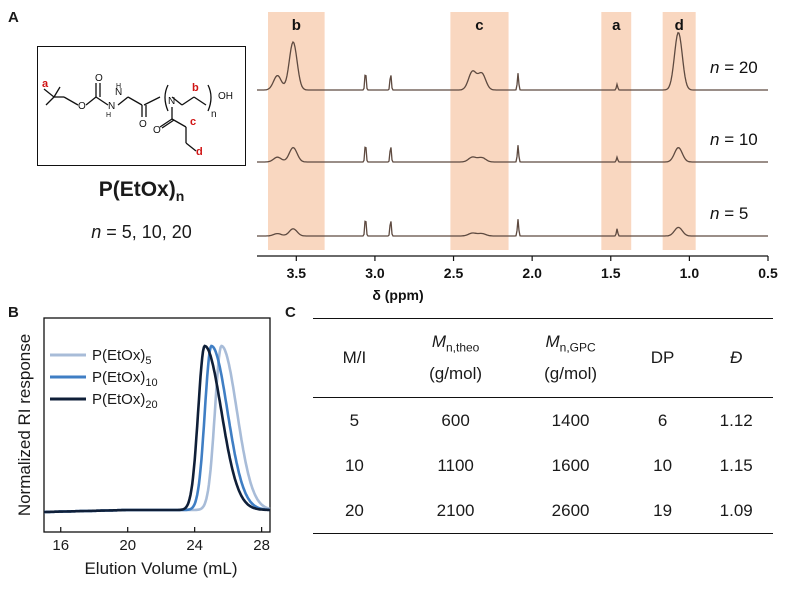 The image size is (799, 590). I want to click on table-cell: 1600, so click(570, 465).